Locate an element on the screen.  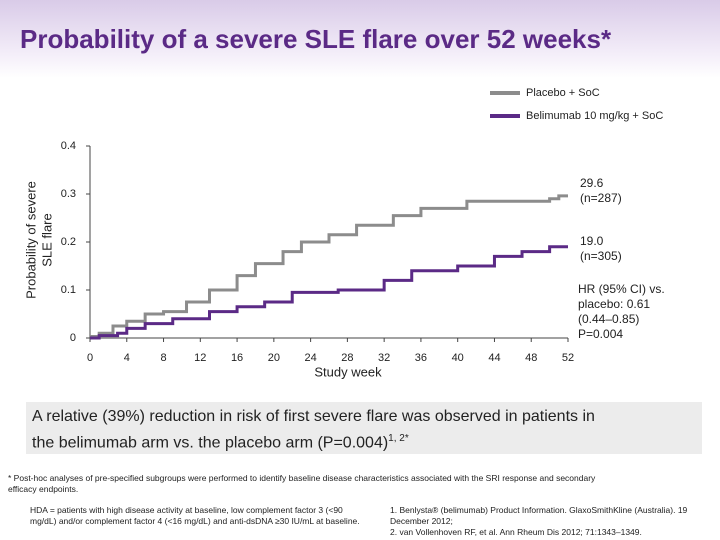
annotation: HR (95% CI) vs. is located at coordinates (621, 289).